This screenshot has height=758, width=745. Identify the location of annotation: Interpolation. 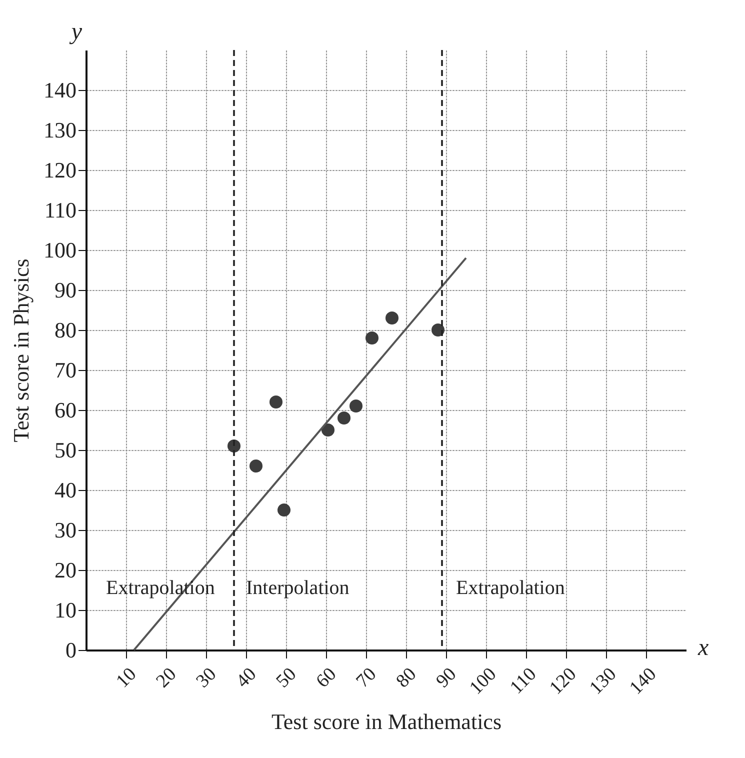
(298, 588).